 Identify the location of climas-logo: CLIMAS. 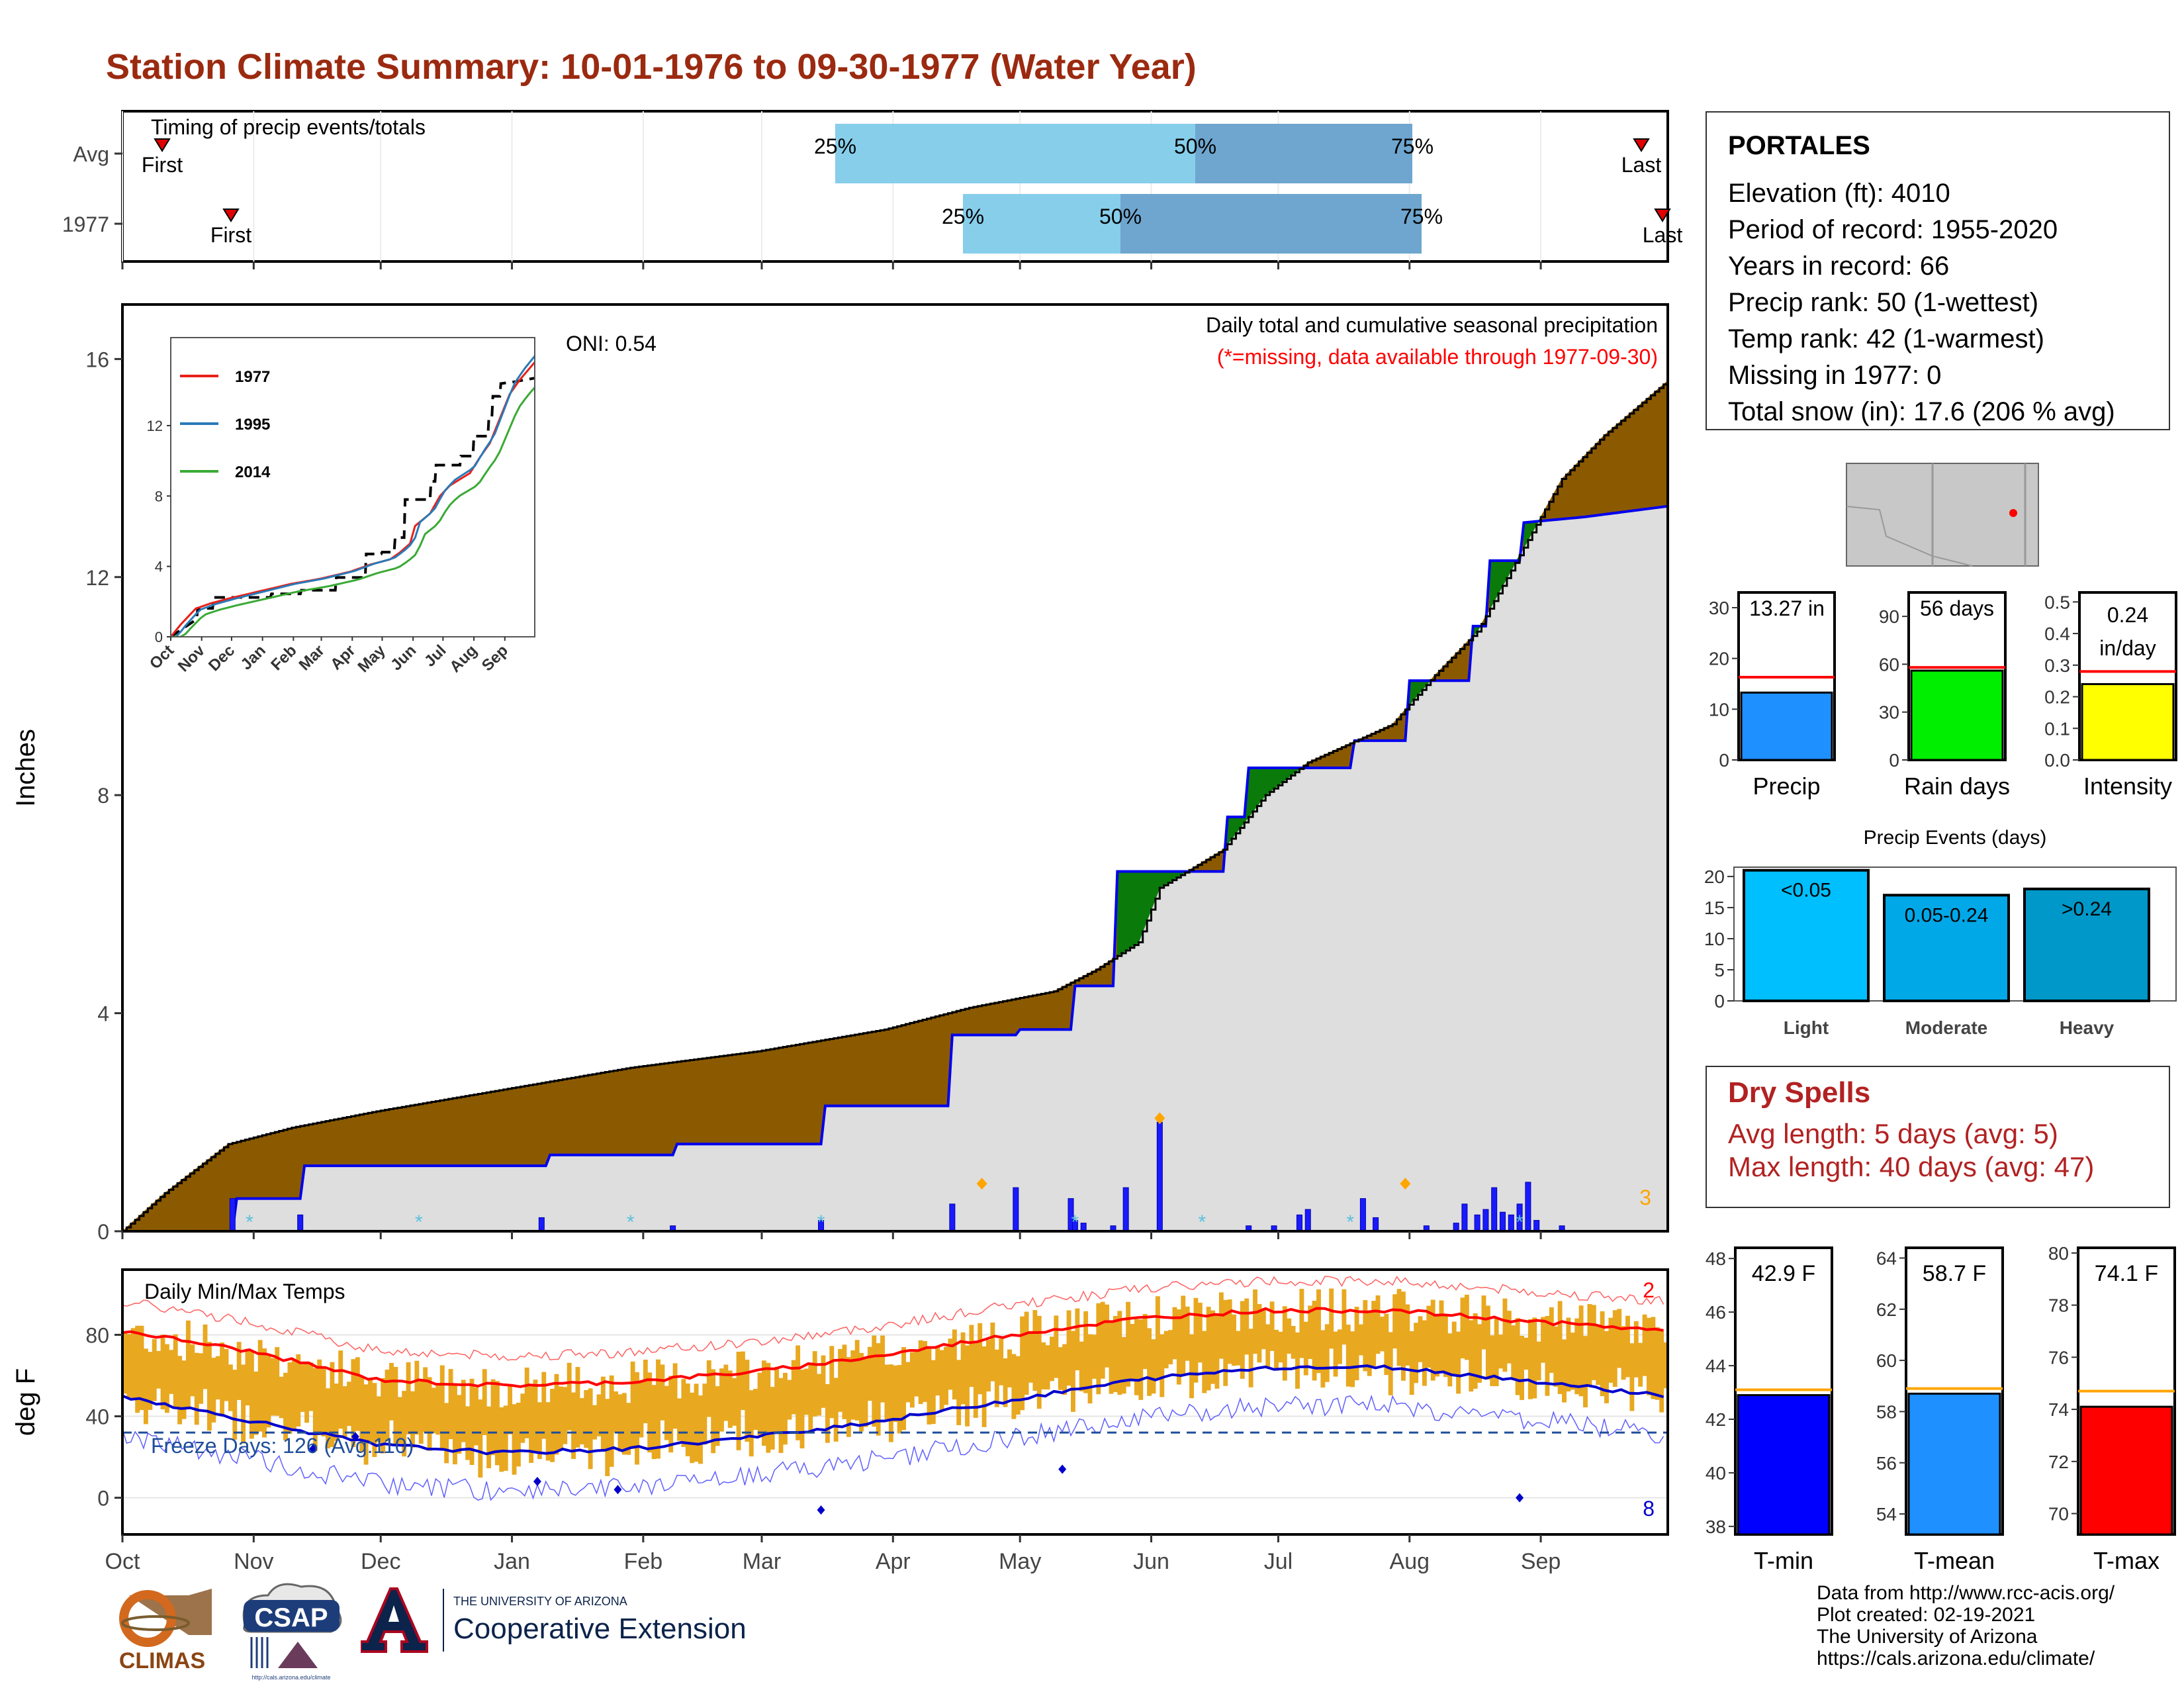
(162, 1633).